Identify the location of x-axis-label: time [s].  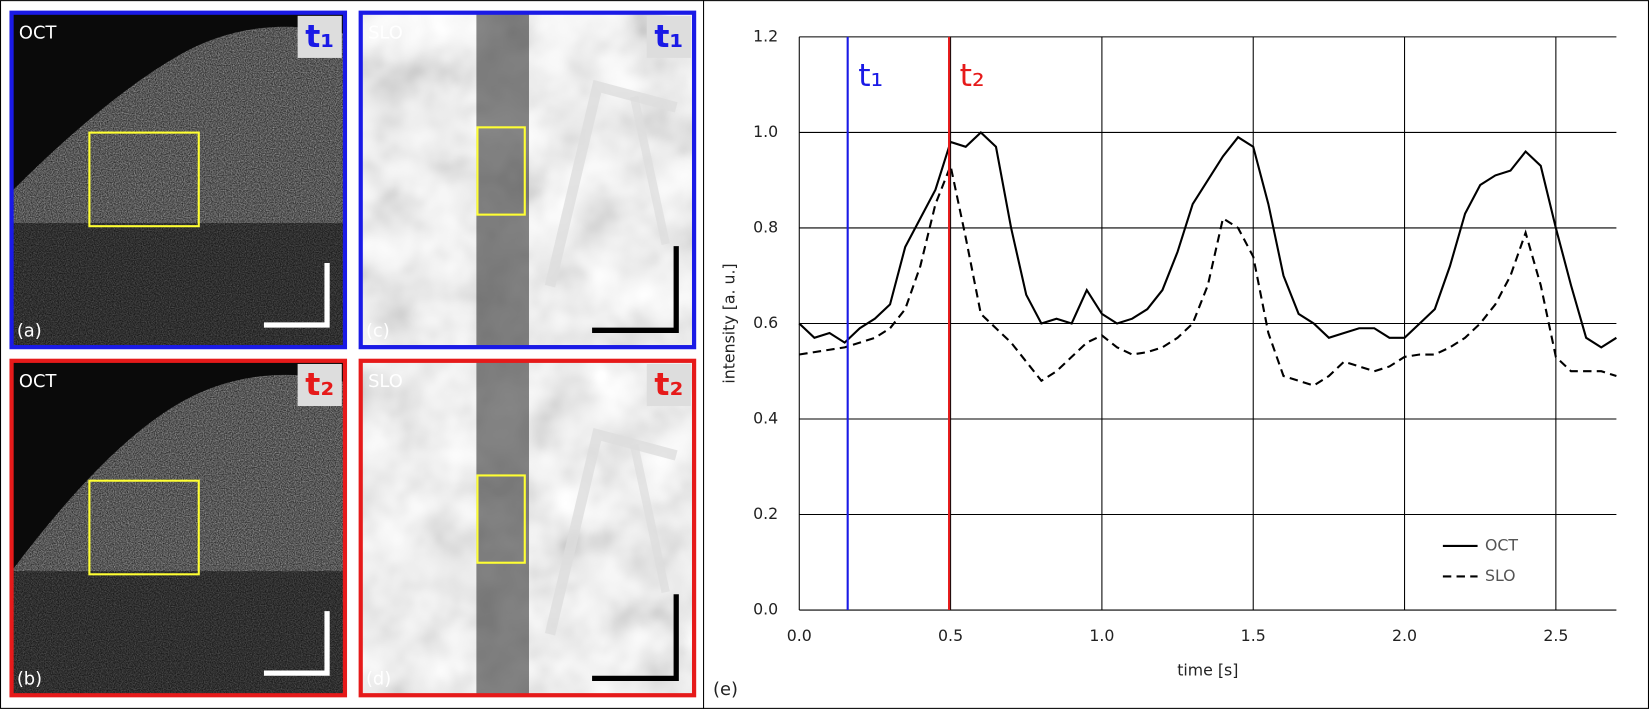
(1207, 670).